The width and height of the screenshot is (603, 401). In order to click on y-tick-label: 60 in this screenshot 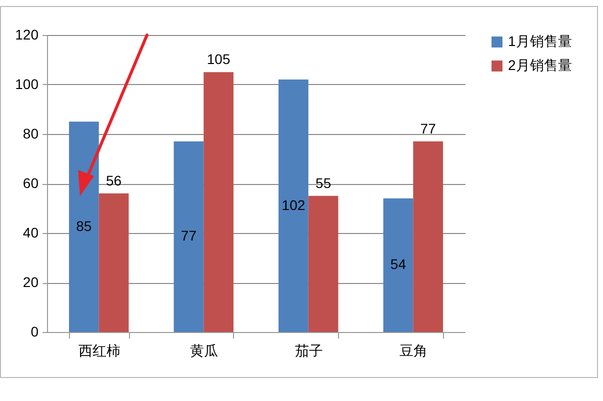, I will do `click(30, 183)`.